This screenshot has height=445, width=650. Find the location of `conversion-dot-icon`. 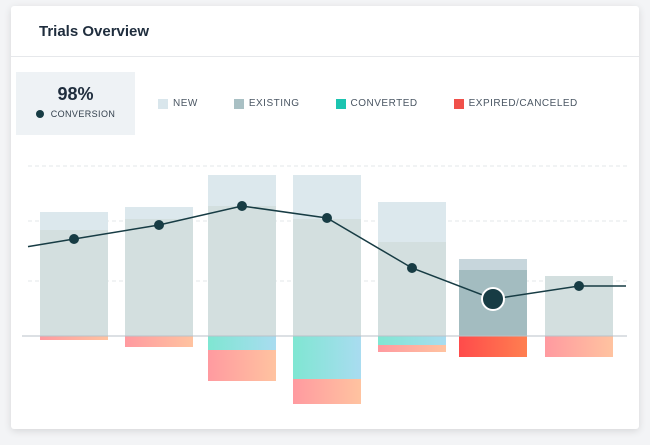

conversion-dot-icon is located at coordinates (39, 114).